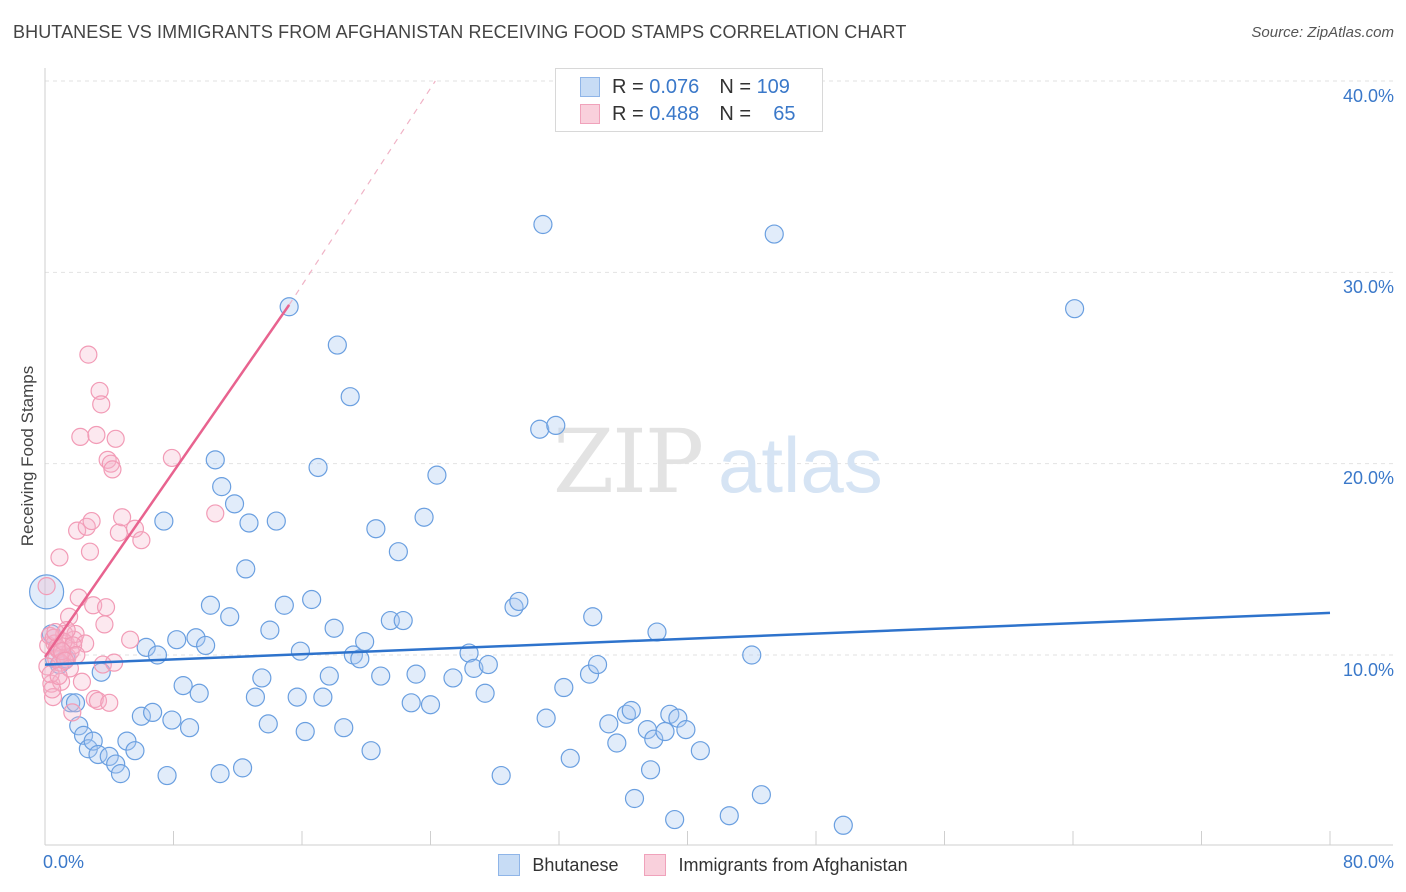  What do you see at coordinates (800, 465) in the screenshot?
I see `watermark-atlas: atlas` at bounding box center [800, 465].